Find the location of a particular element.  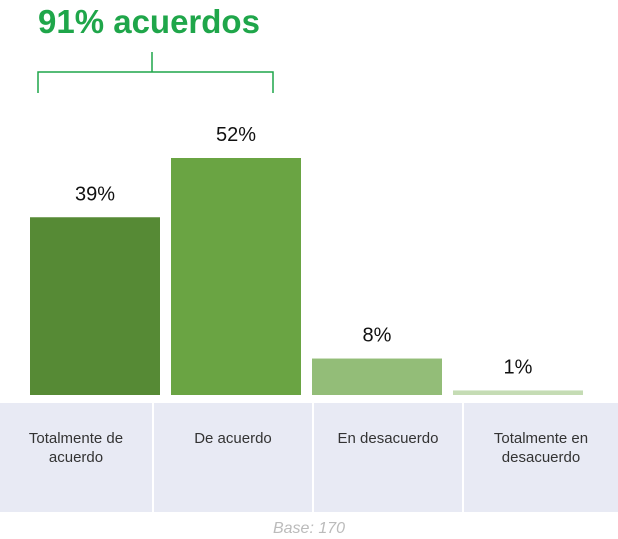

category-label: De acuerdo is located at coordinates (233, 457).